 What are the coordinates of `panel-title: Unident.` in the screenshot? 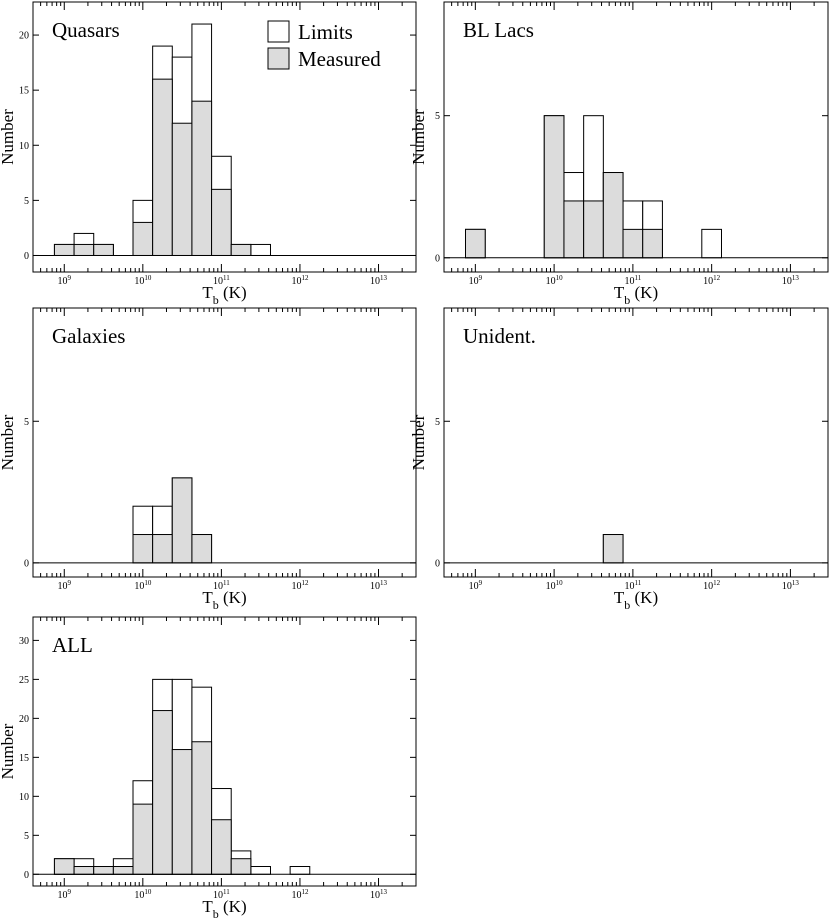 It's located at (499, 336).